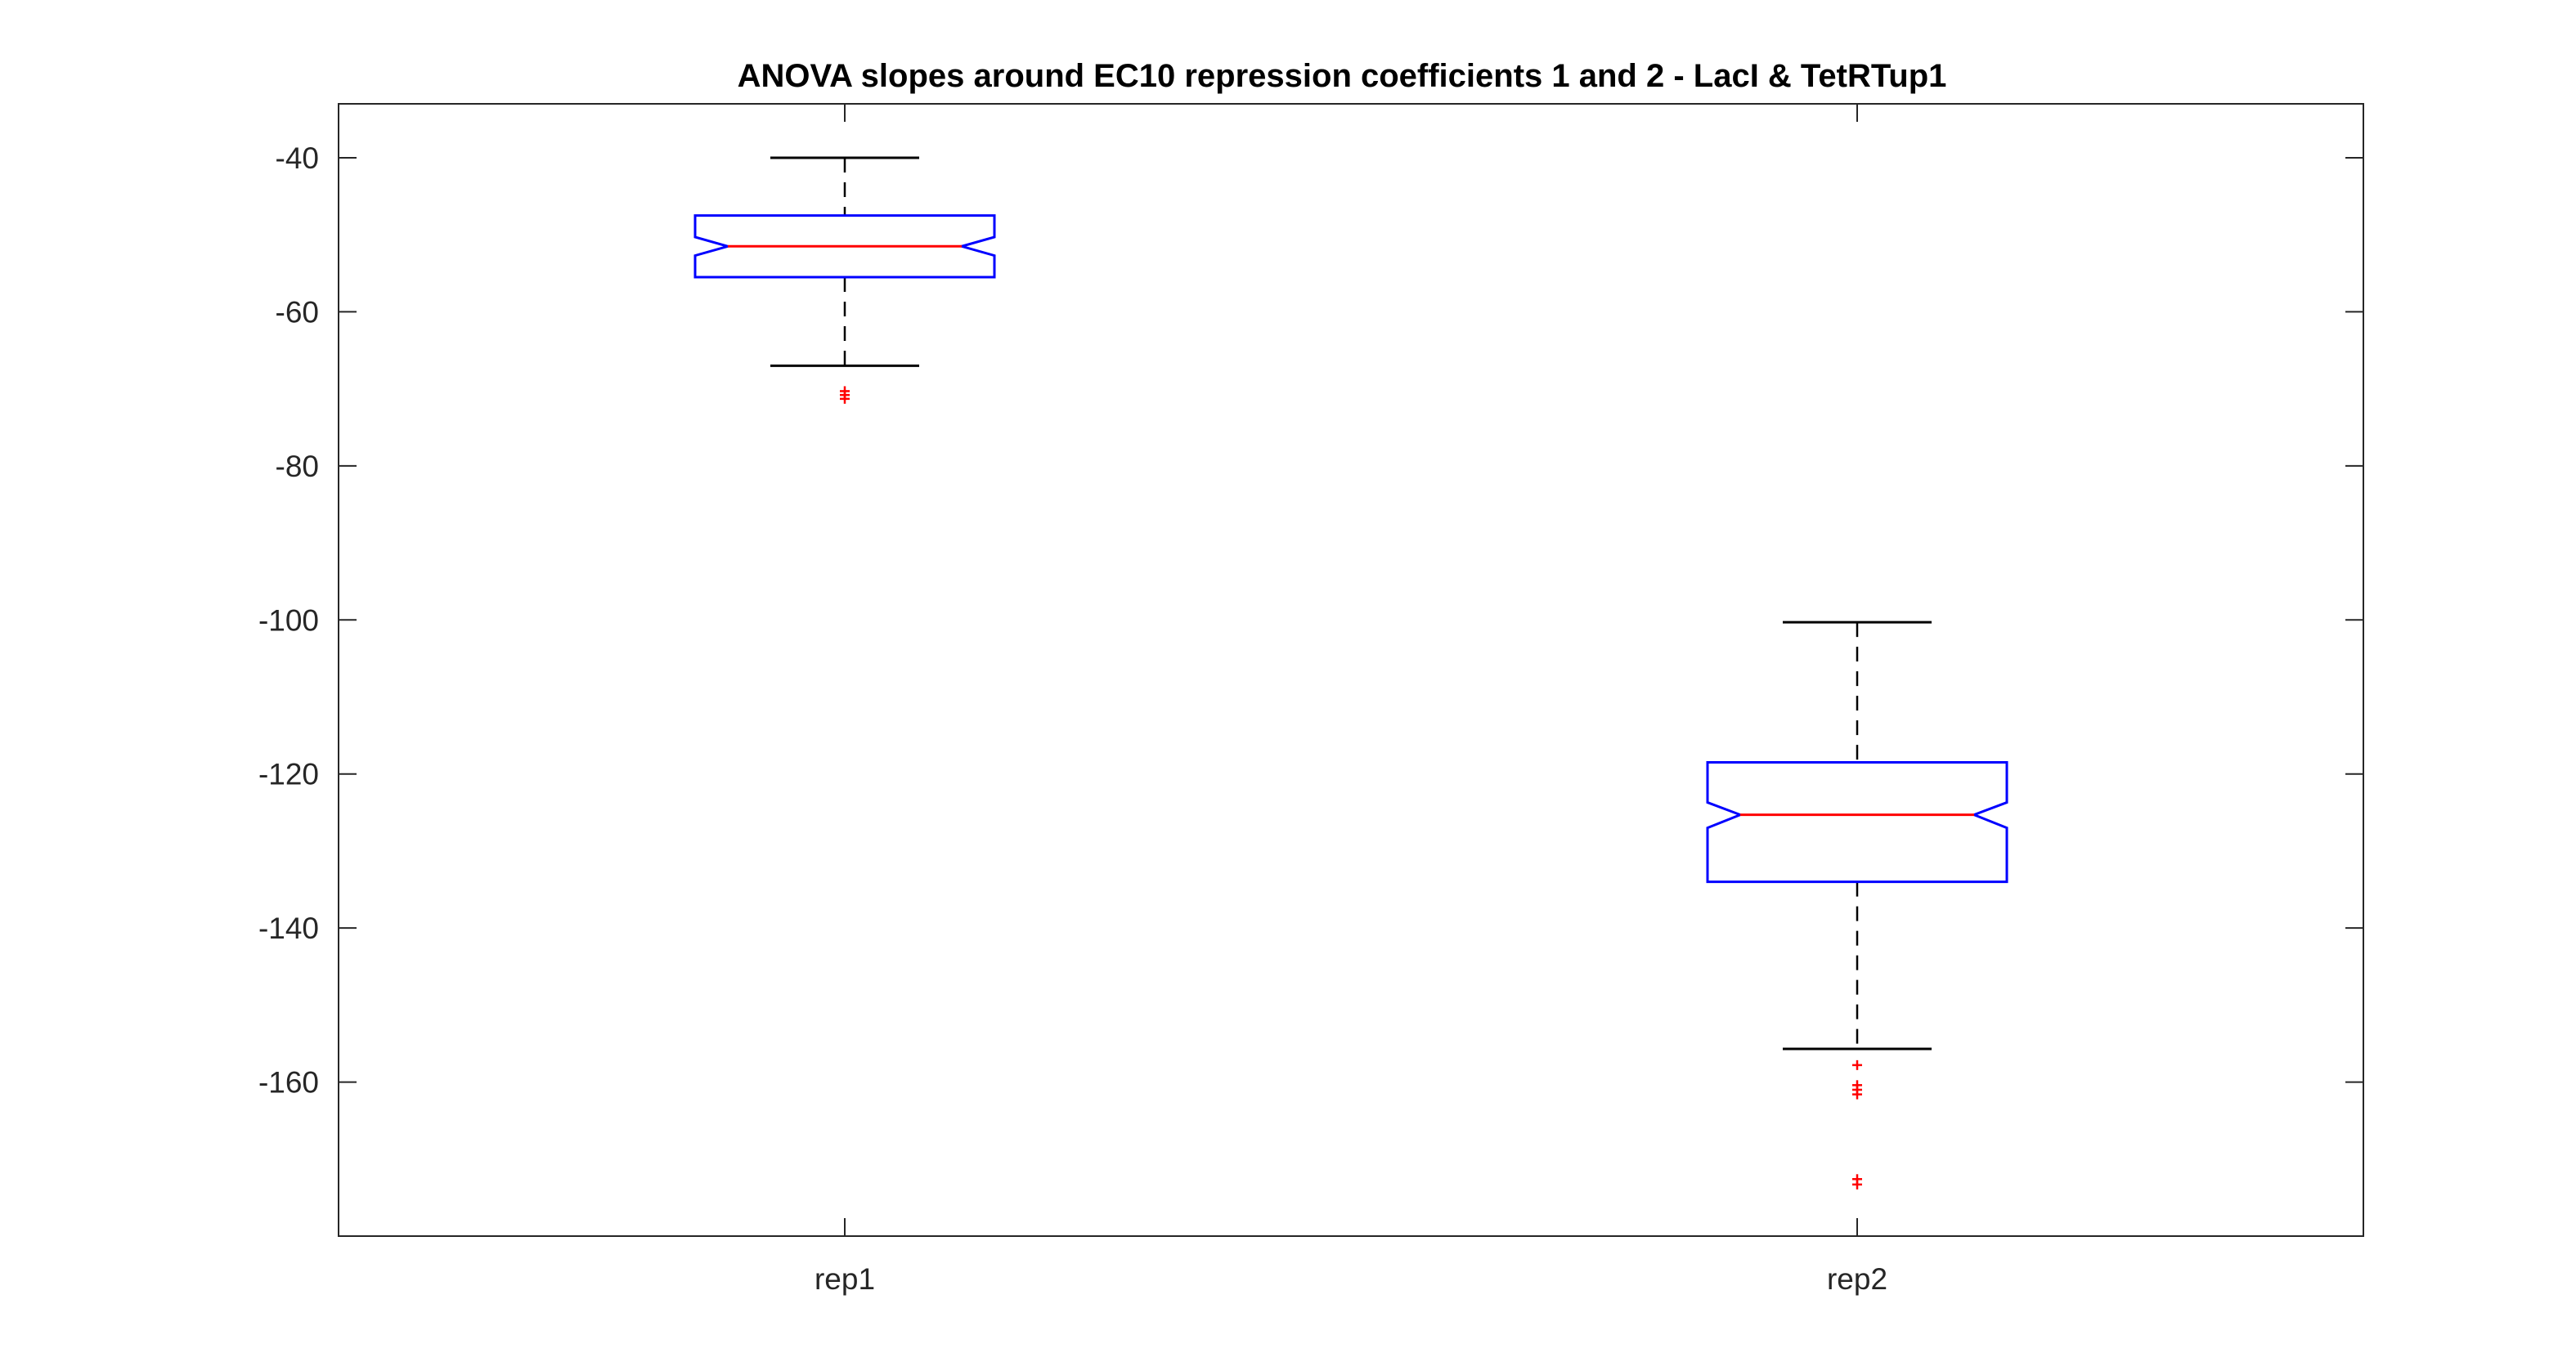 Image resolution: width=2576 pixels, height=1371 pixels. I want to click on y-tick-label: -60, so click(297, 312).